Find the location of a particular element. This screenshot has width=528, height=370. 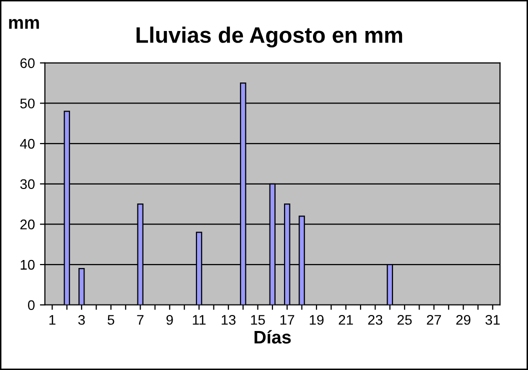

x-axis-title: Días is located at coordinates (272, 337).